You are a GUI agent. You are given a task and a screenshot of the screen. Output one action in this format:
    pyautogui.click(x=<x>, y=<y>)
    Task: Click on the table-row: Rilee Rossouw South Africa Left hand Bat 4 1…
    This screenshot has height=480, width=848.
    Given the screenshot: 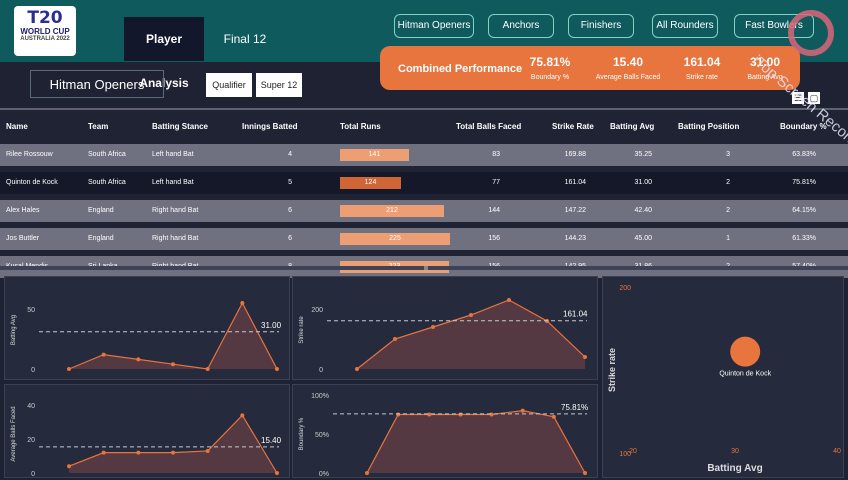 What is the action you would take?
    pyautogui.click(x=424, y=155)
    